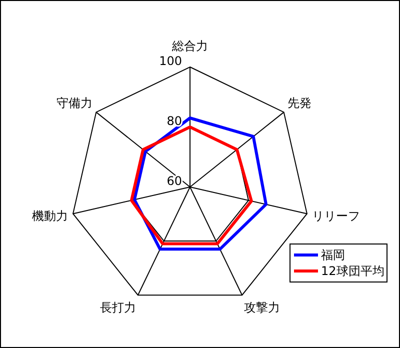 This screenshot has width=400, height=348. Describe the element at coordinates (300, 103) in the screenshot. I see `spoke-label: 先発` at that location.